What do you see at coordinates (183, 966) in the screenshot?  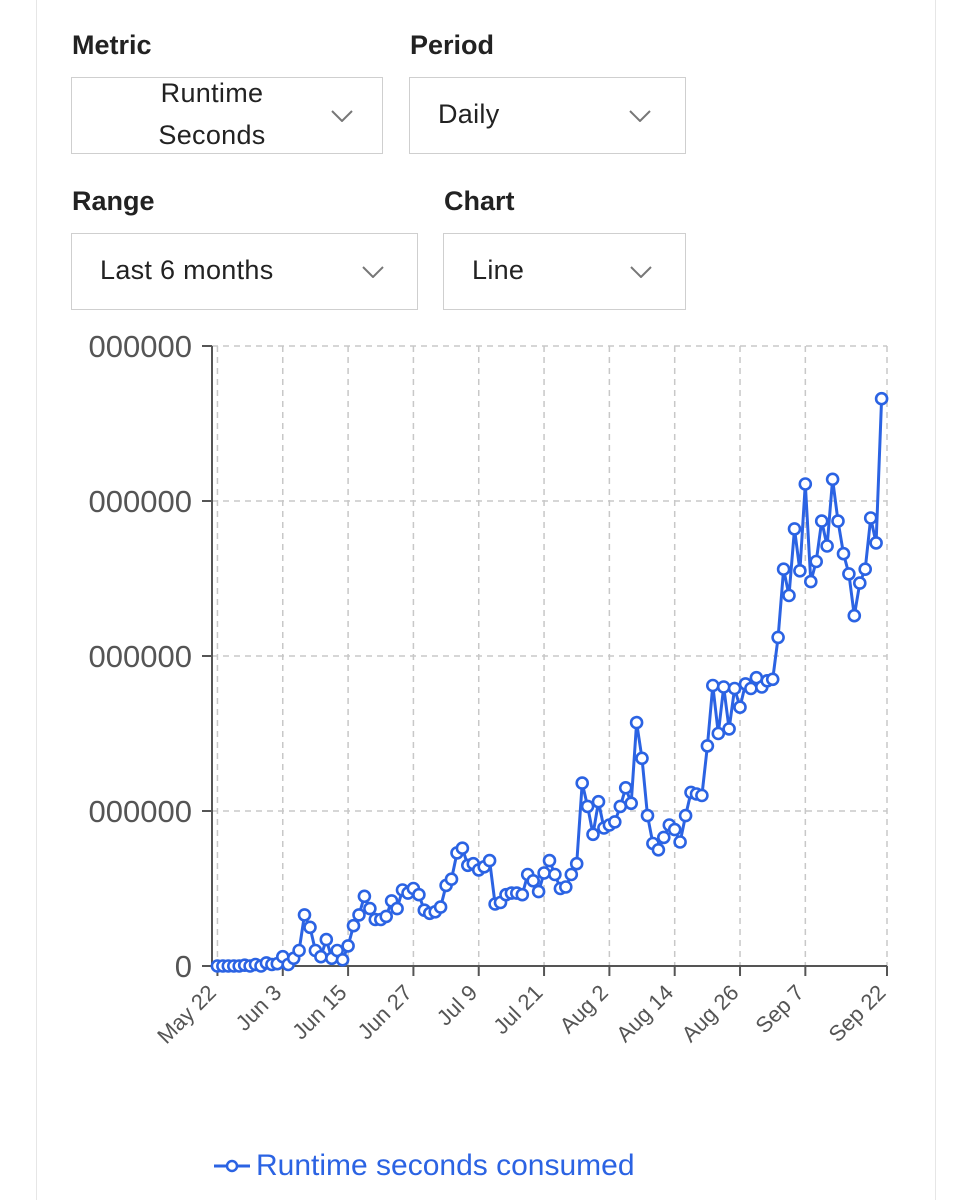 I see `y-tick-label: 0` at bounding box center [183, 966].